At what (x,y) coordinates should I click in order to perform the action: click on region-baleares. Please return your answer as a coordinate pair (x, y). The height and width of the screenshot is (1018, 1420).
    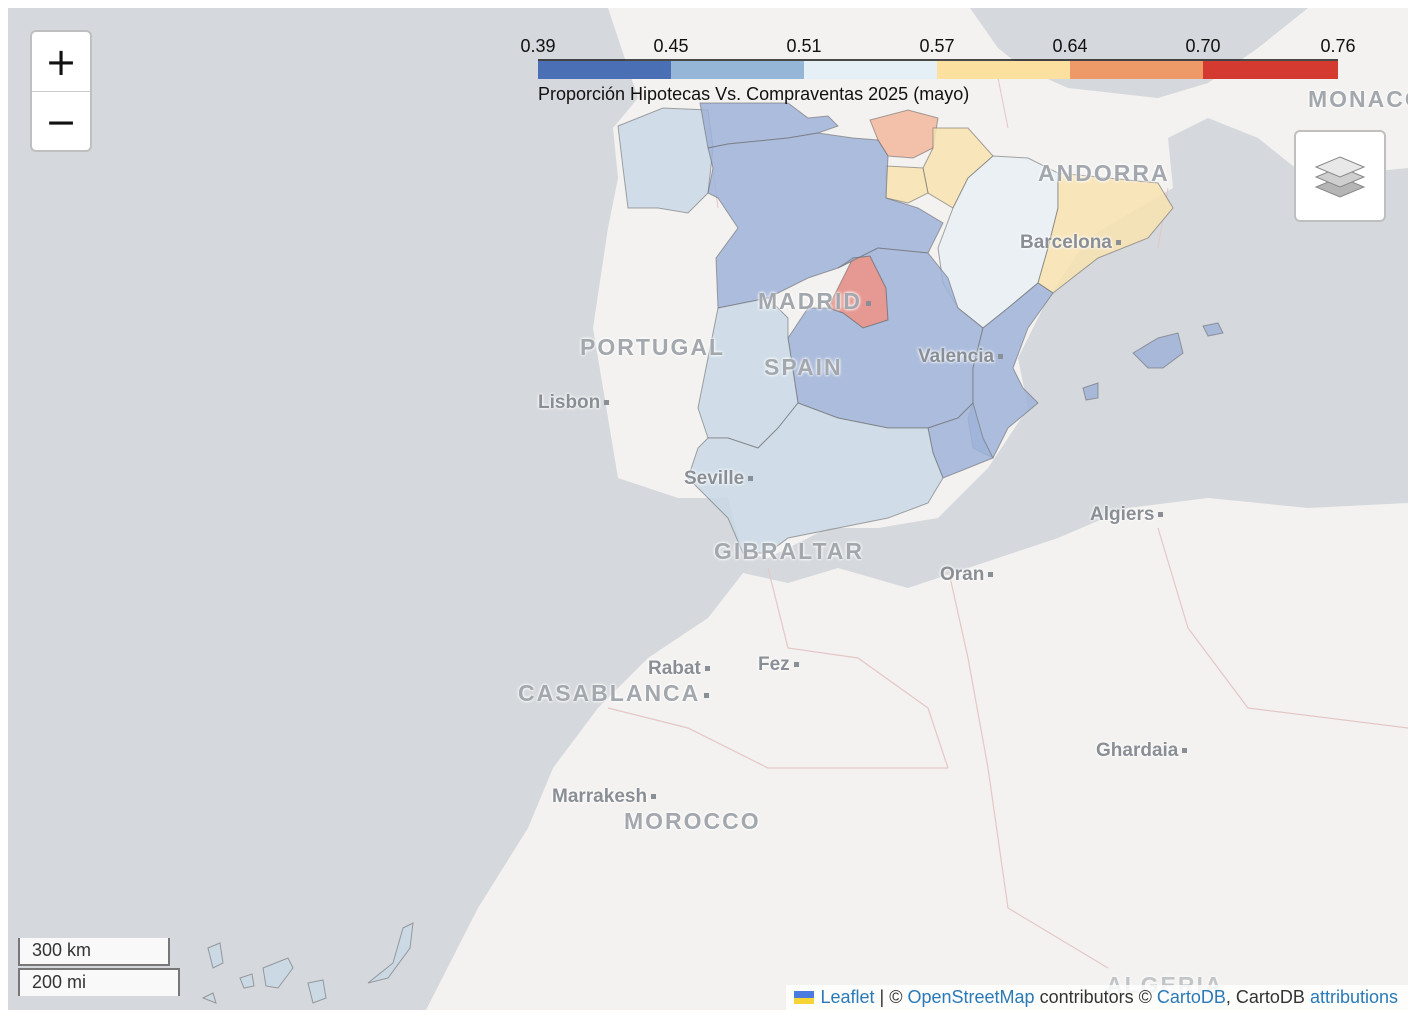
    Looking at the image, I should click on (1153, 361).